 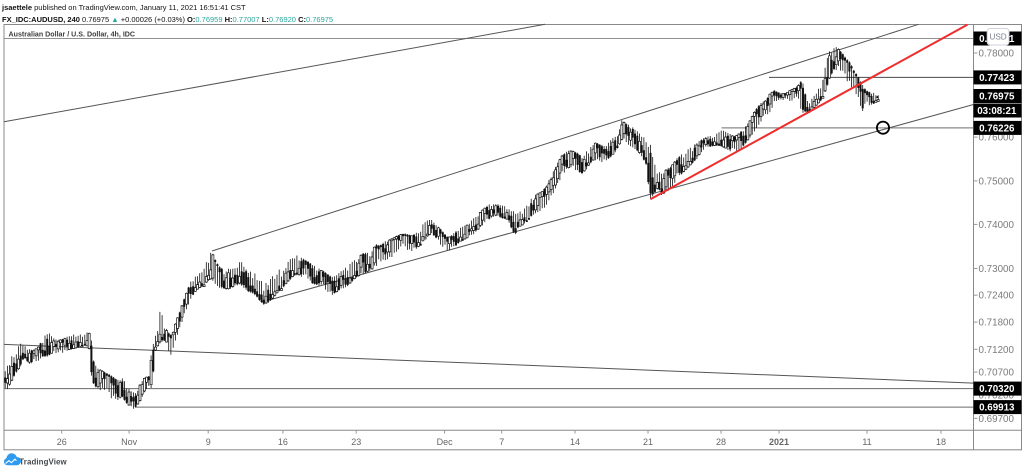 What do you see at coordinates (997, 350) in the screenshot?
I see `svg-text: 0.71200` at bounding box center [997, 350].